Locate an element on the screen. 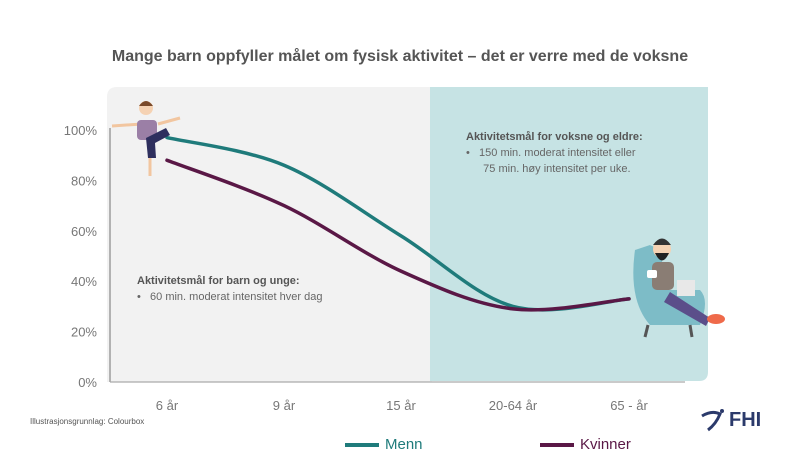 Image resolution: width=800 pixels, height=457 pixels. legend-swatch-kvinner is located at coordinates (557, 444).